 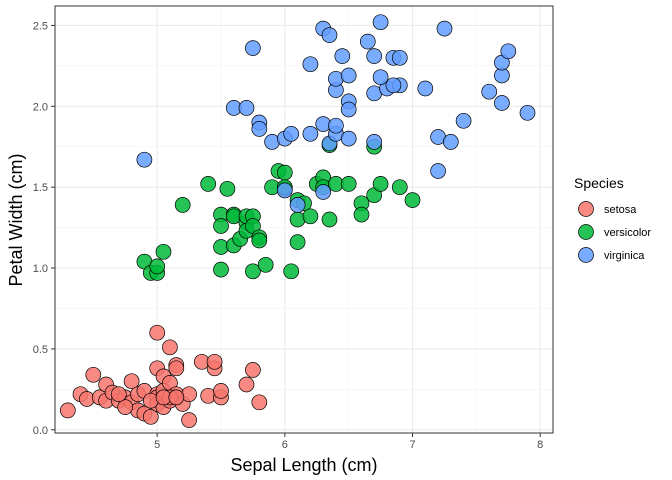 I want to click on legend-items: setosa versicolor virginica, so click(x=614, y=232).